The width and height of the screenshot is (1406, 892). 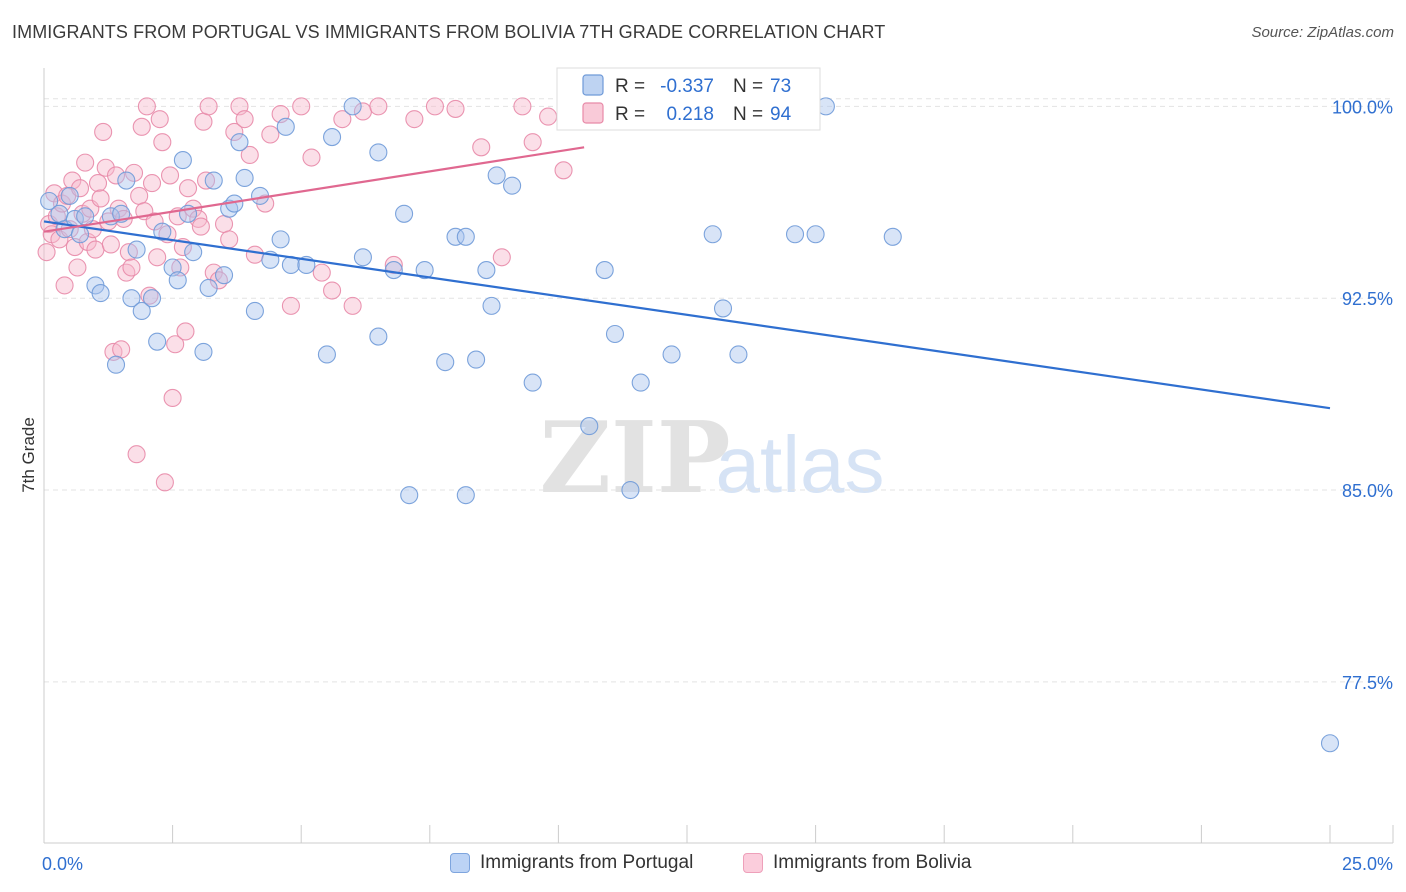 I want to click on trend-line-bolivia, so click(x=314, y=189).